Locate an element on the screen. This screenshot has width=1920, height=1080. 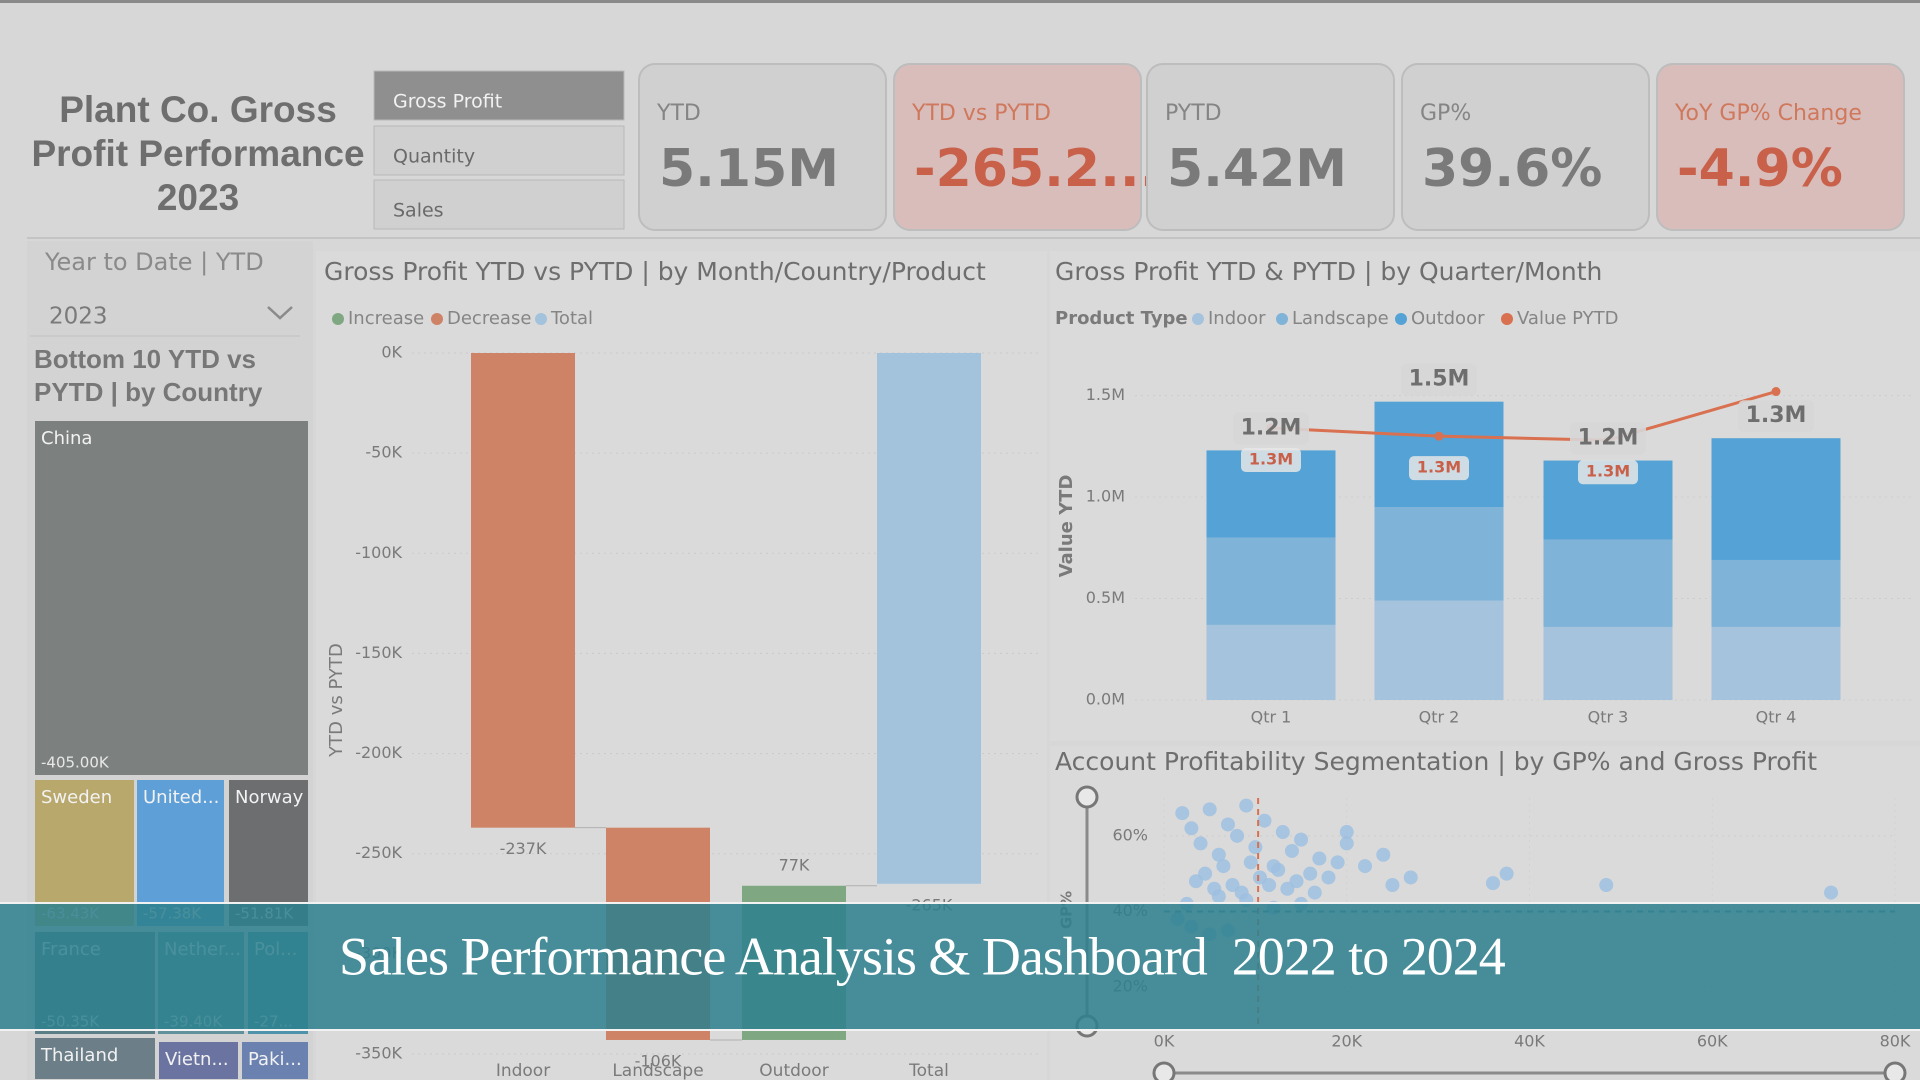
kpi-value: 5.15M is located at coordinates (749, 169).